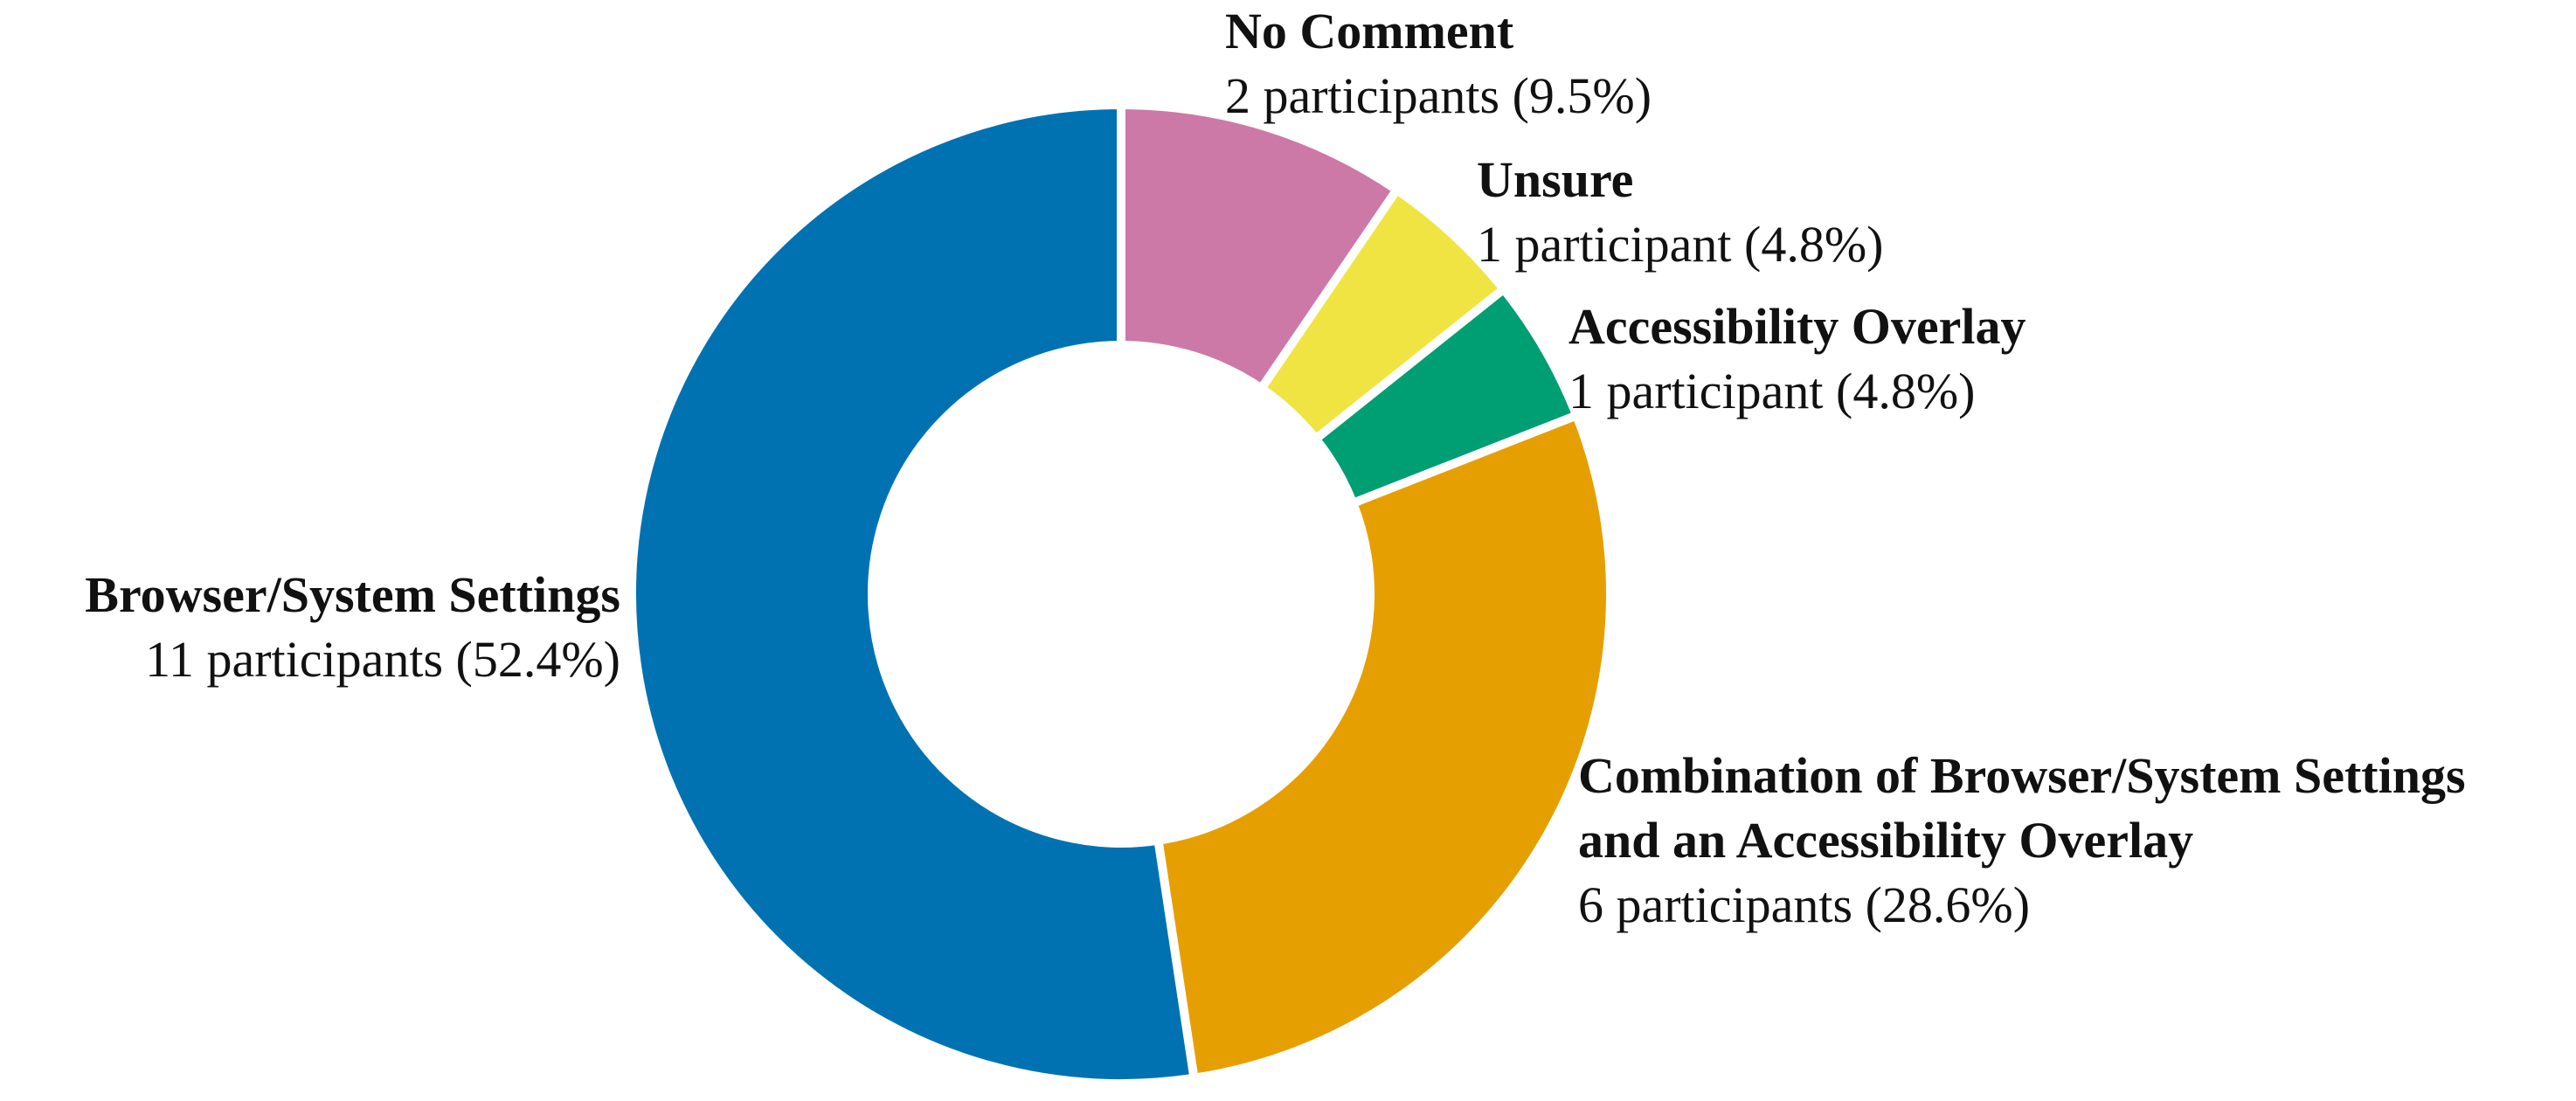  Describe the element at coordinates (2022, 775) in the screenshot. I see `label-title-line: Combination of Browser/System Settings` at that location.